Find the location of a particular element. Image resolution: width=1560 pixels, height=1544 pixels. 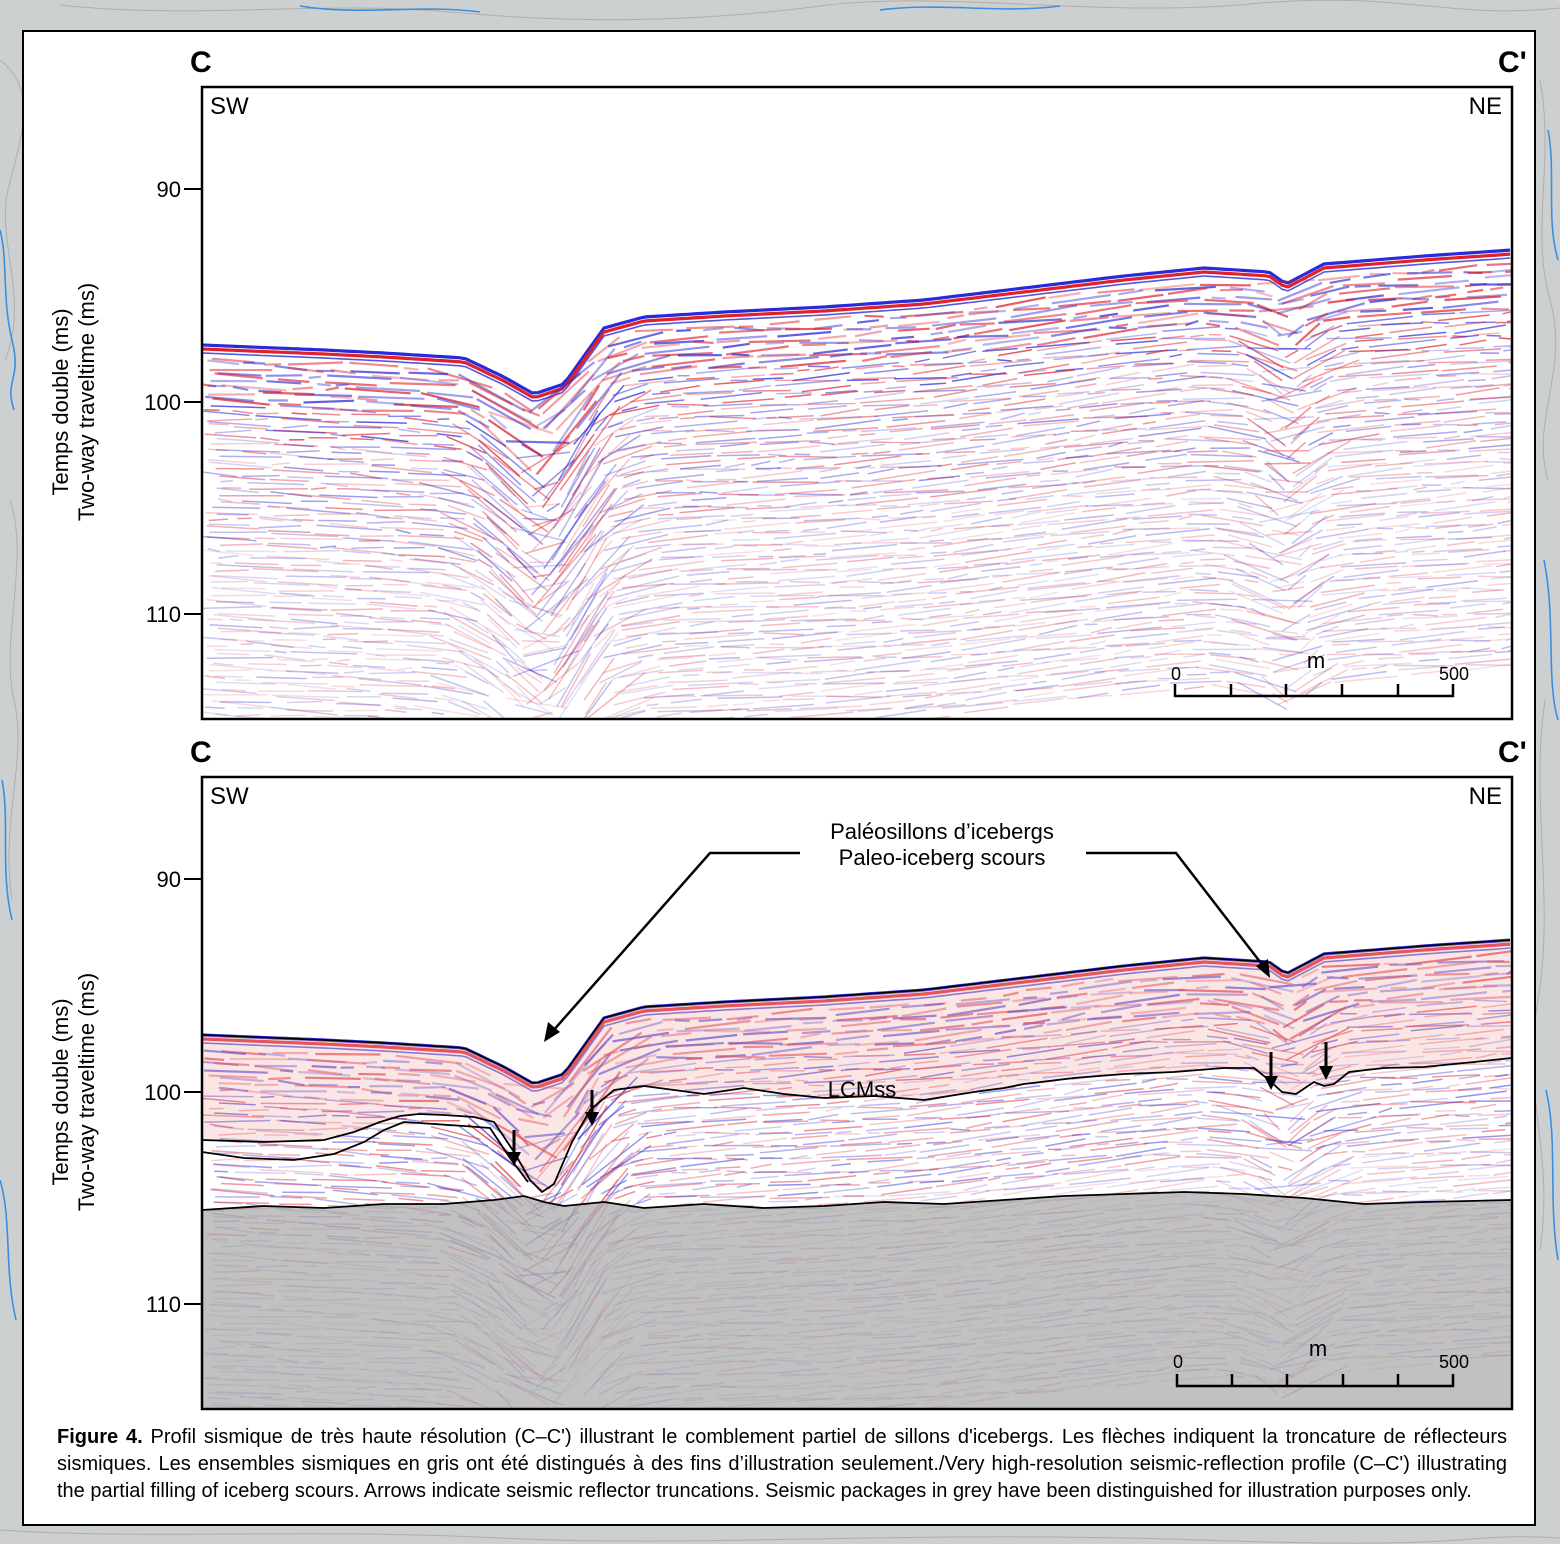

y-axis-label-en: Two-way traveltime (ms) is located at coordinates (86, 402).